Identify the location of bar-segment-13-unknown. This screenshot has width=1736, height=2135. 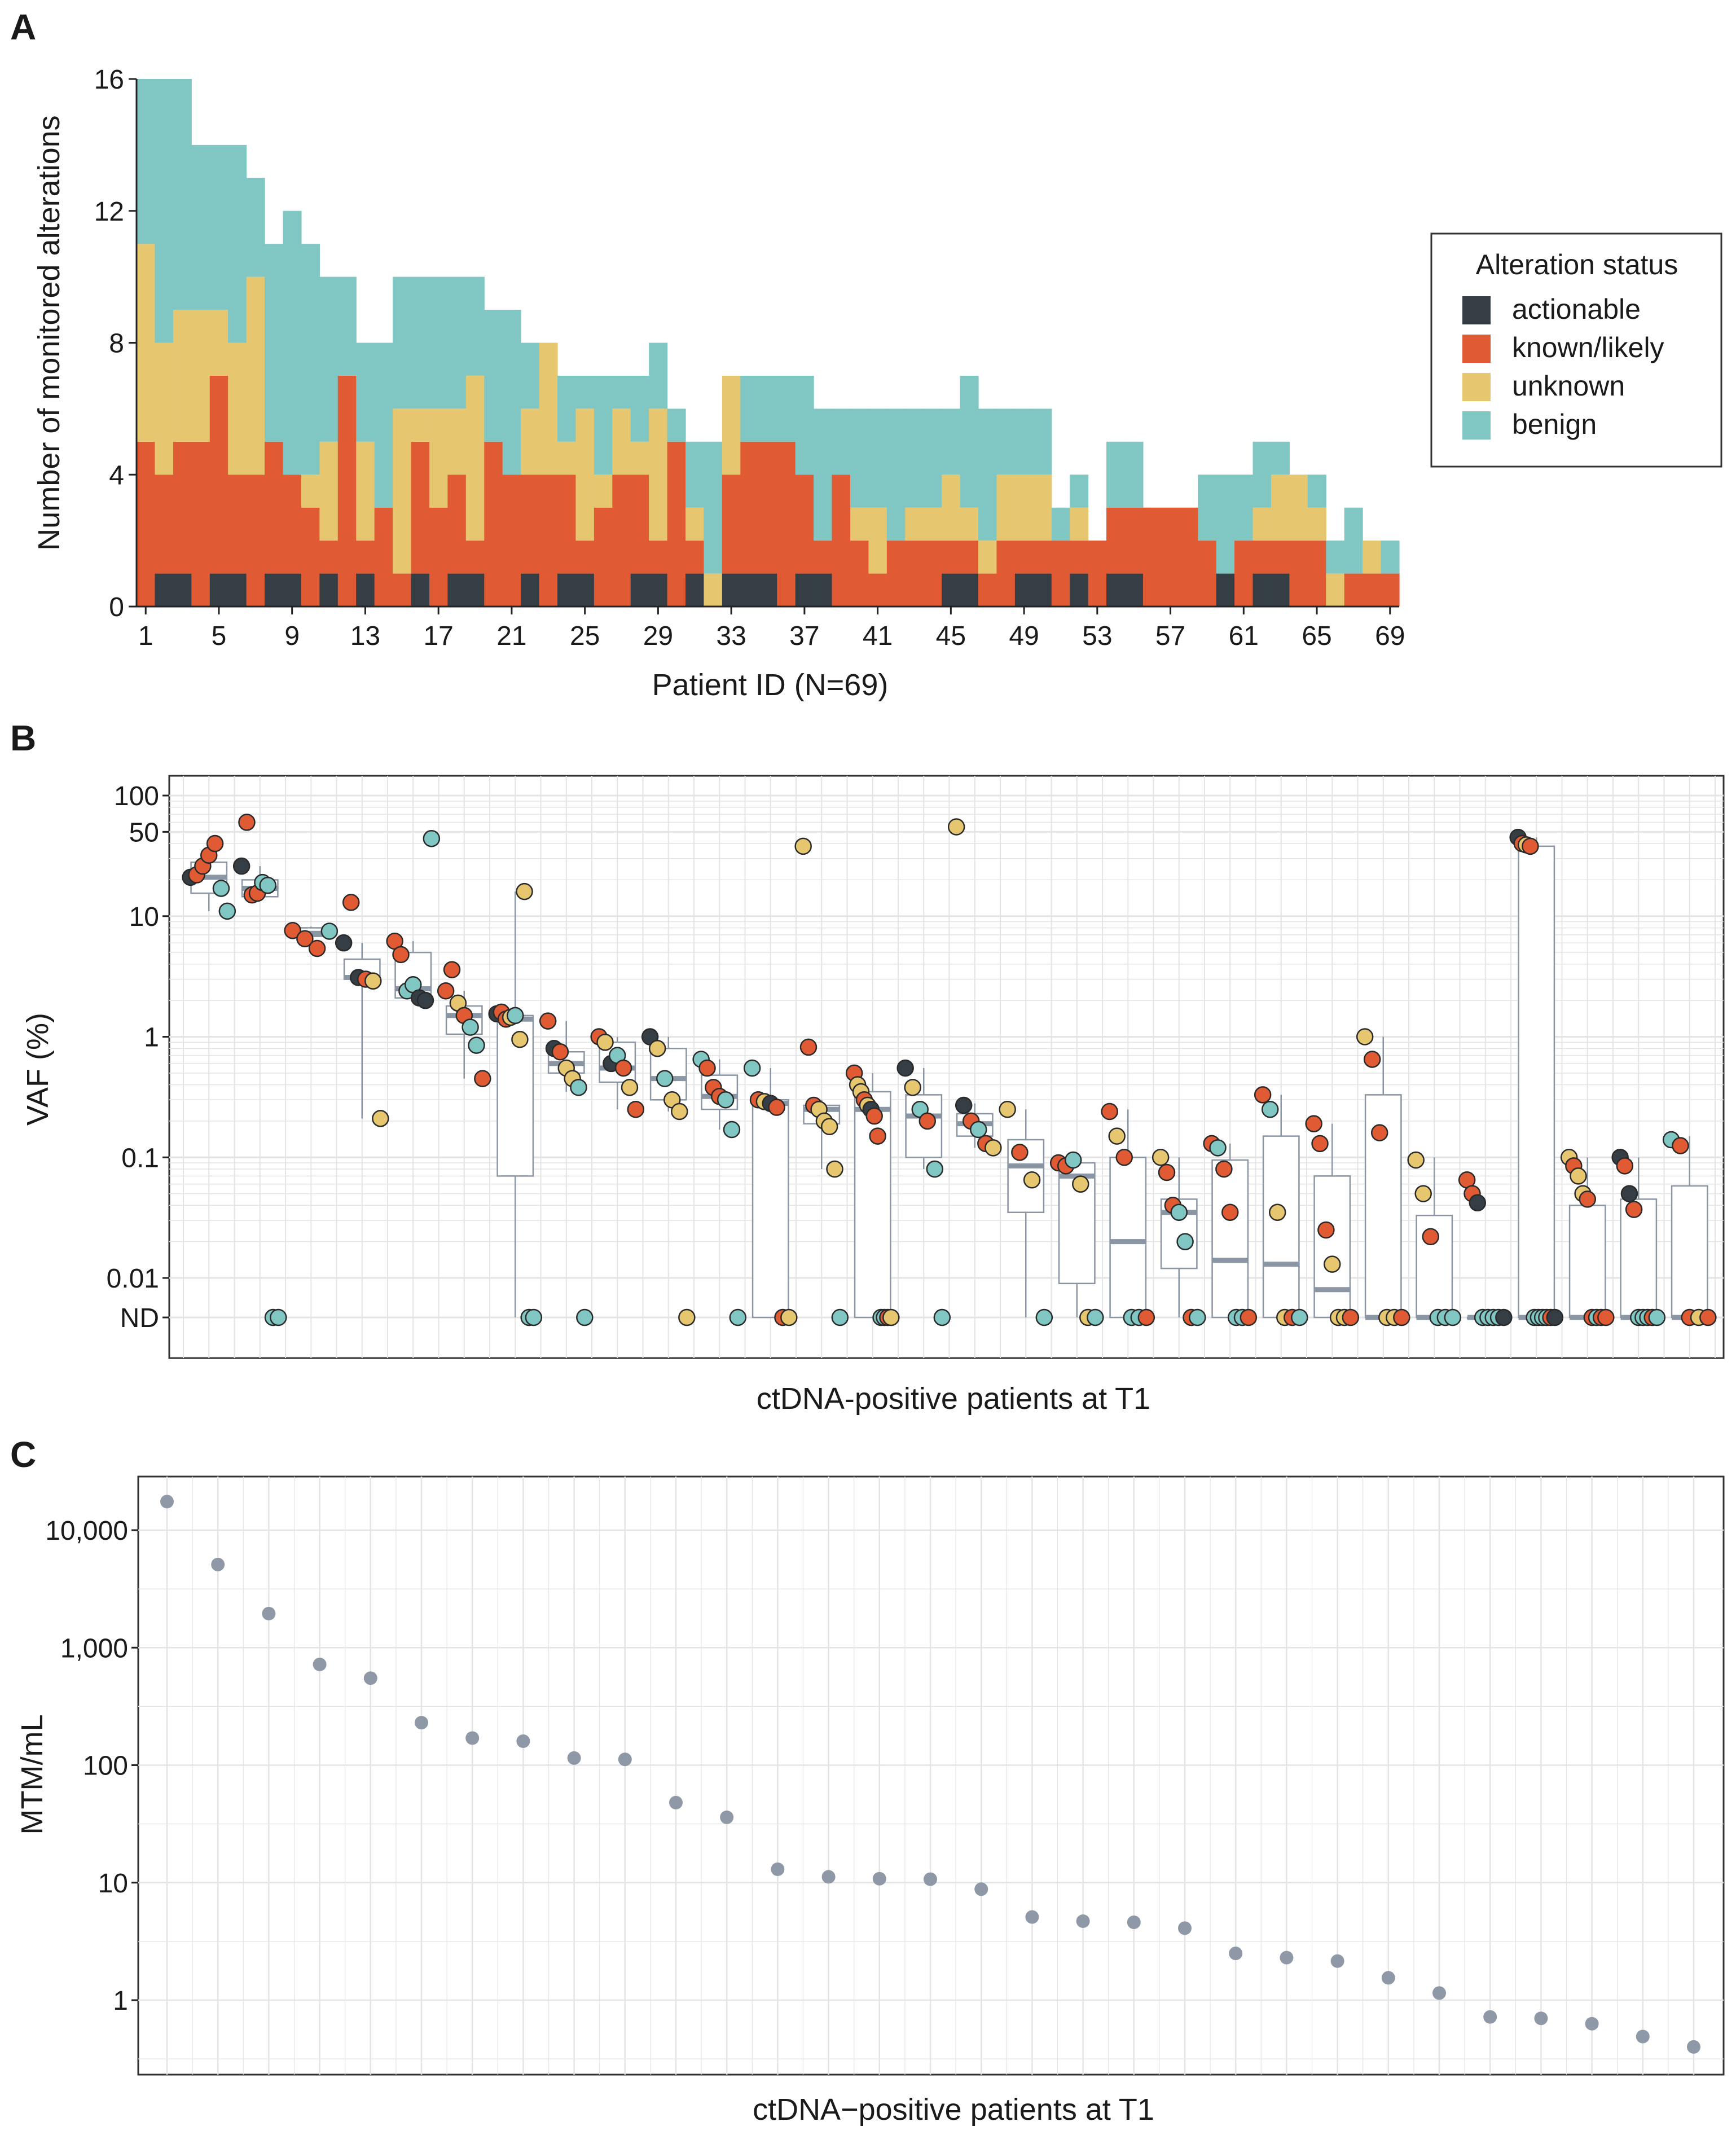
(366, 491).